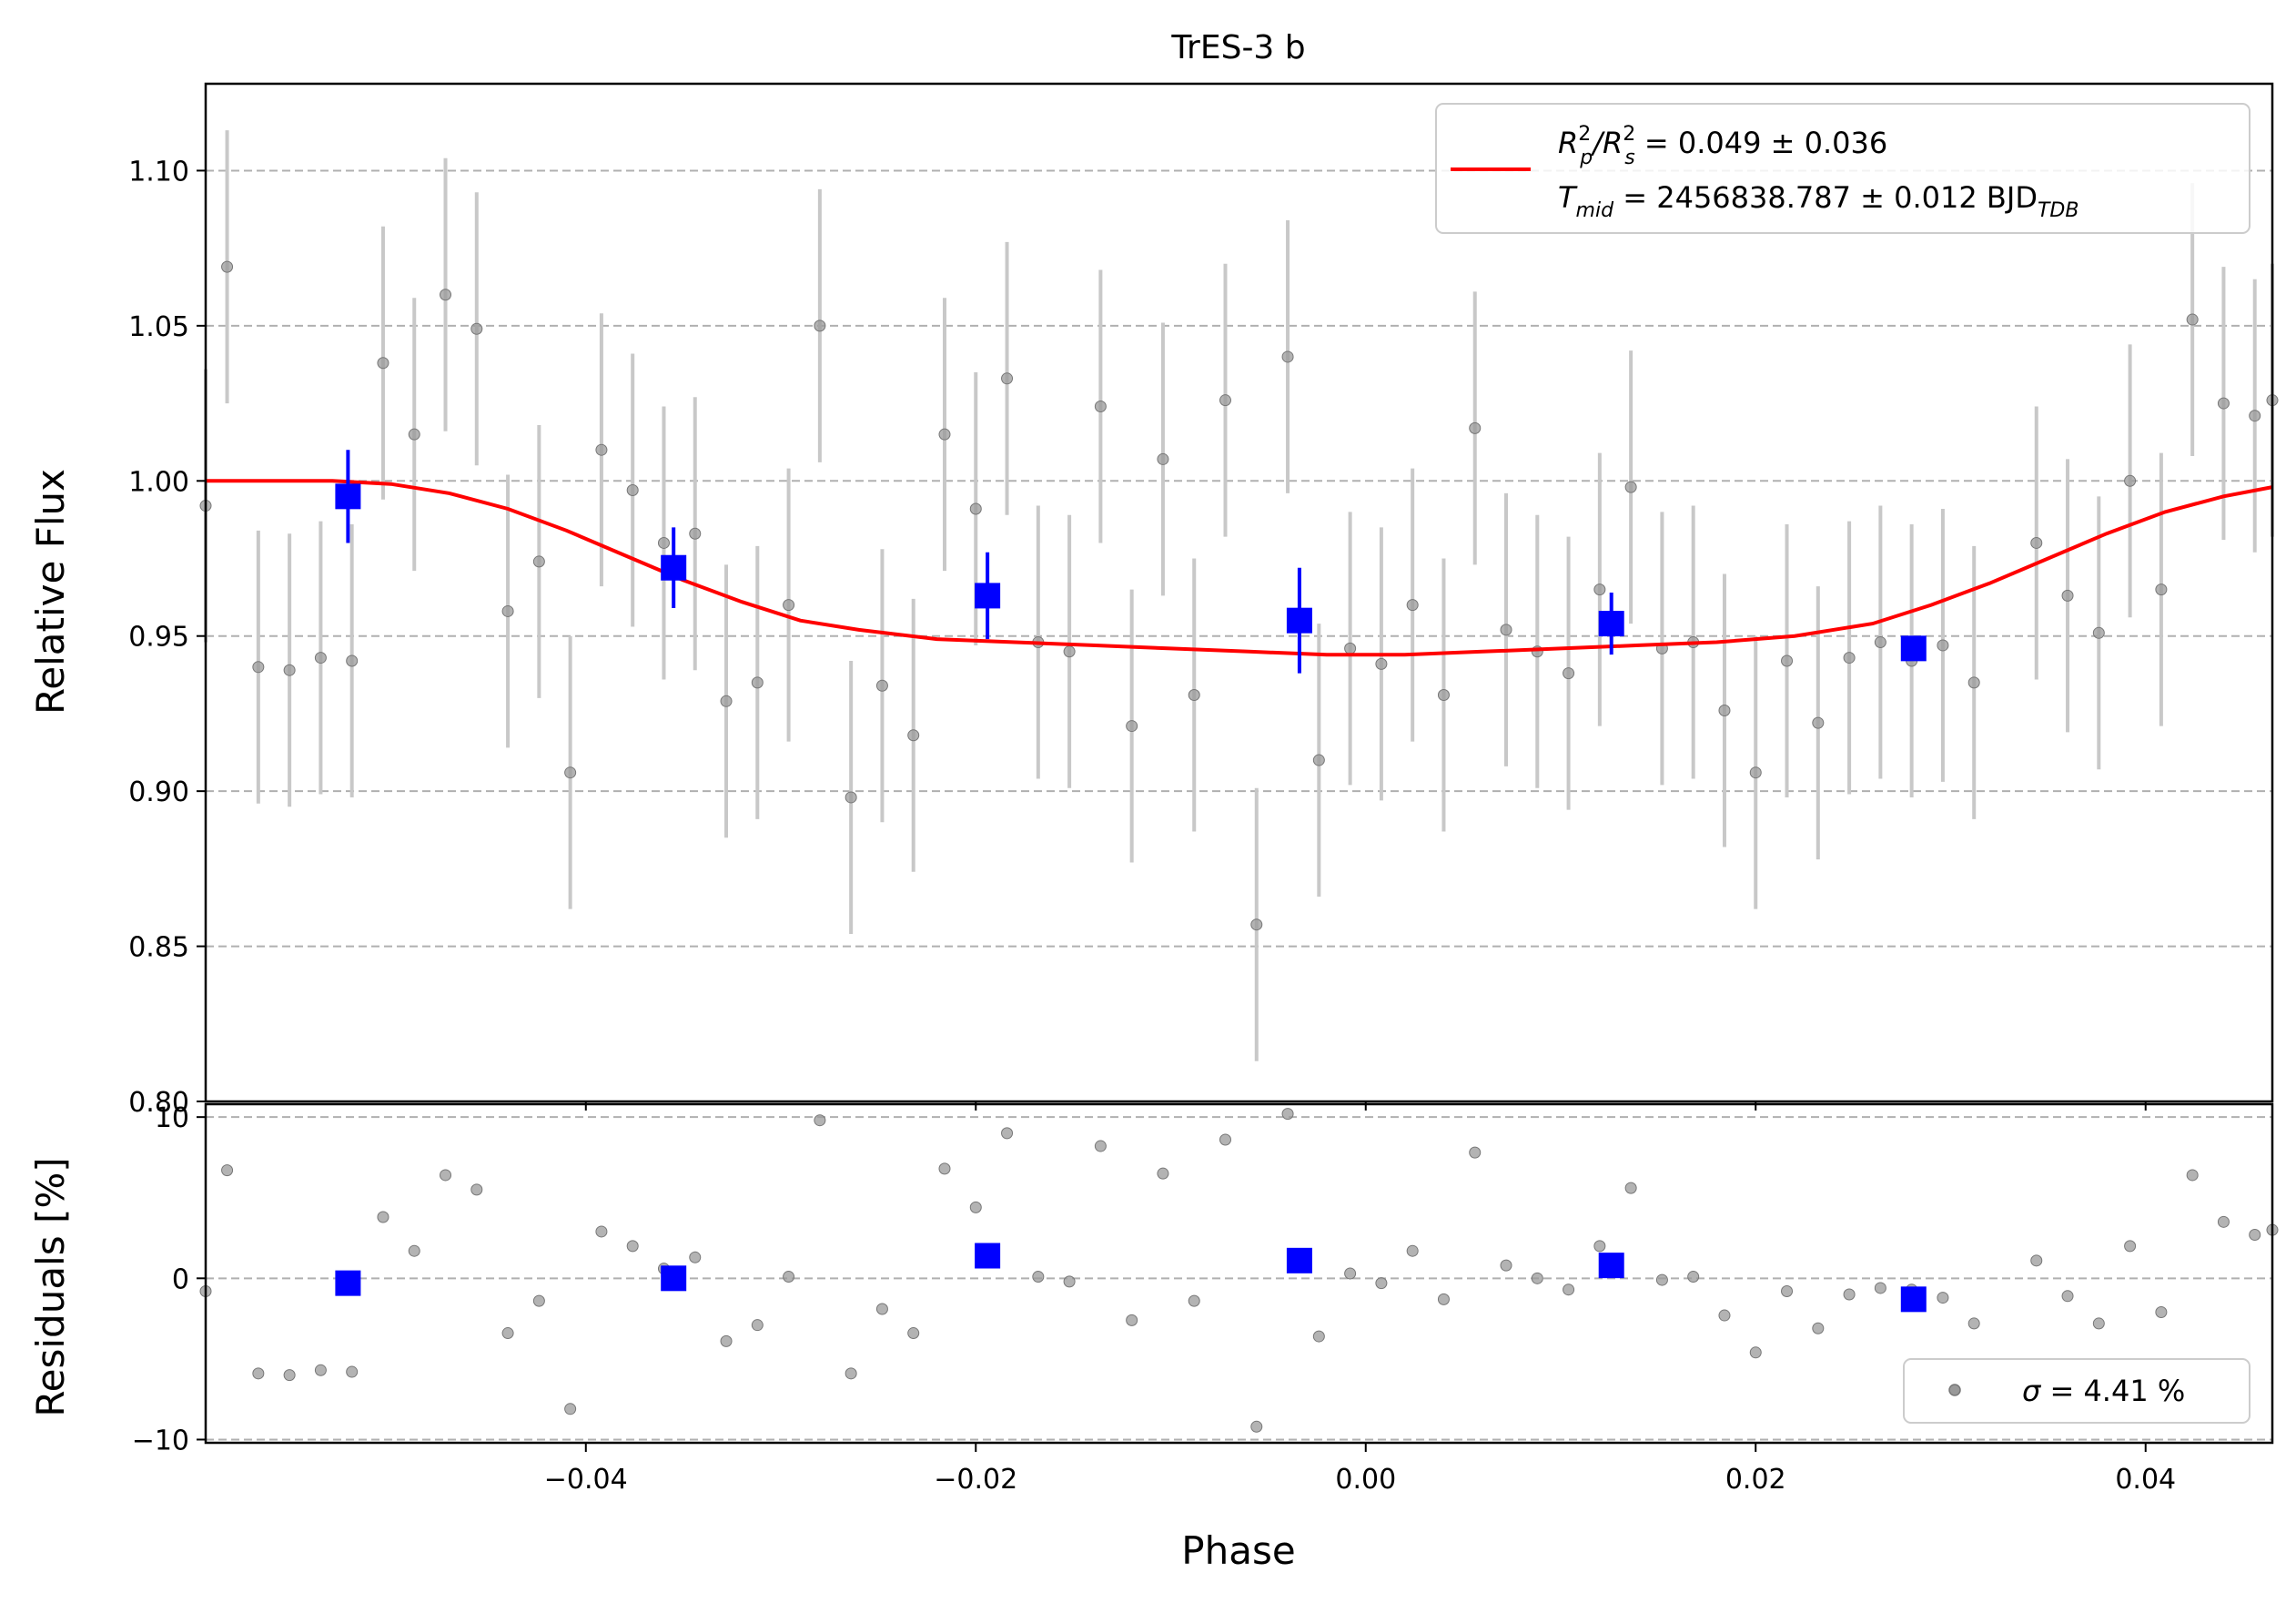 The image size is (2296, 1603). What do you see at coordinates (160, 1440) in the screenshot?
I see `residual-y-tick-label: −10` at bounding box center [160, 1440].